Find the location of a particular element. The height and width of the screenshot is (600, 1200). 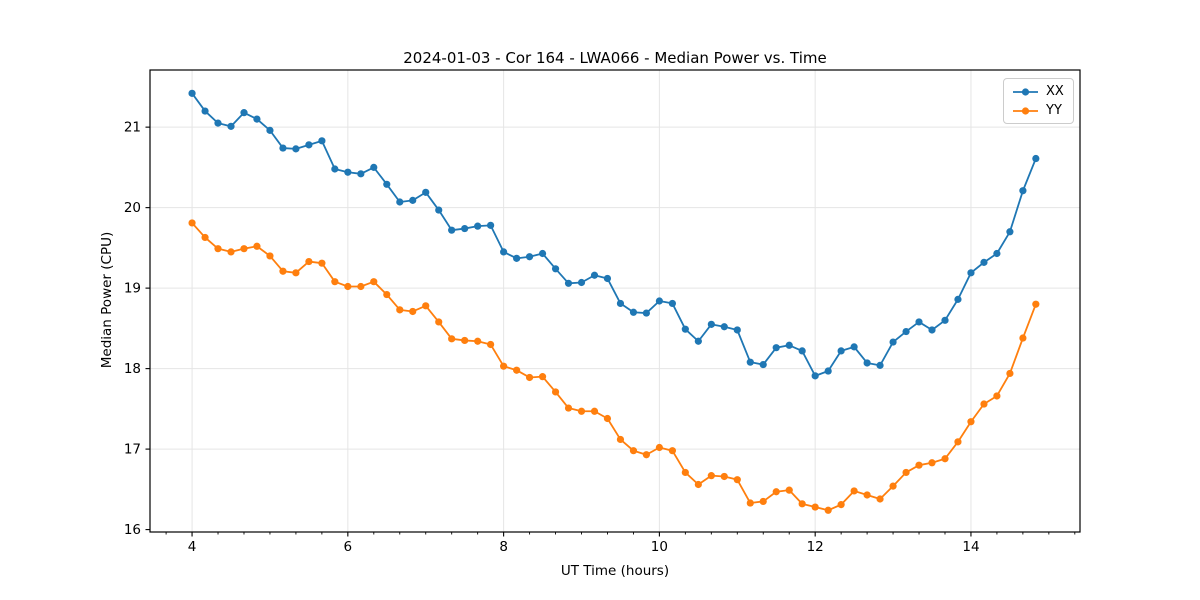

y-tick-label: 16 is located at coordinates (132, 530).